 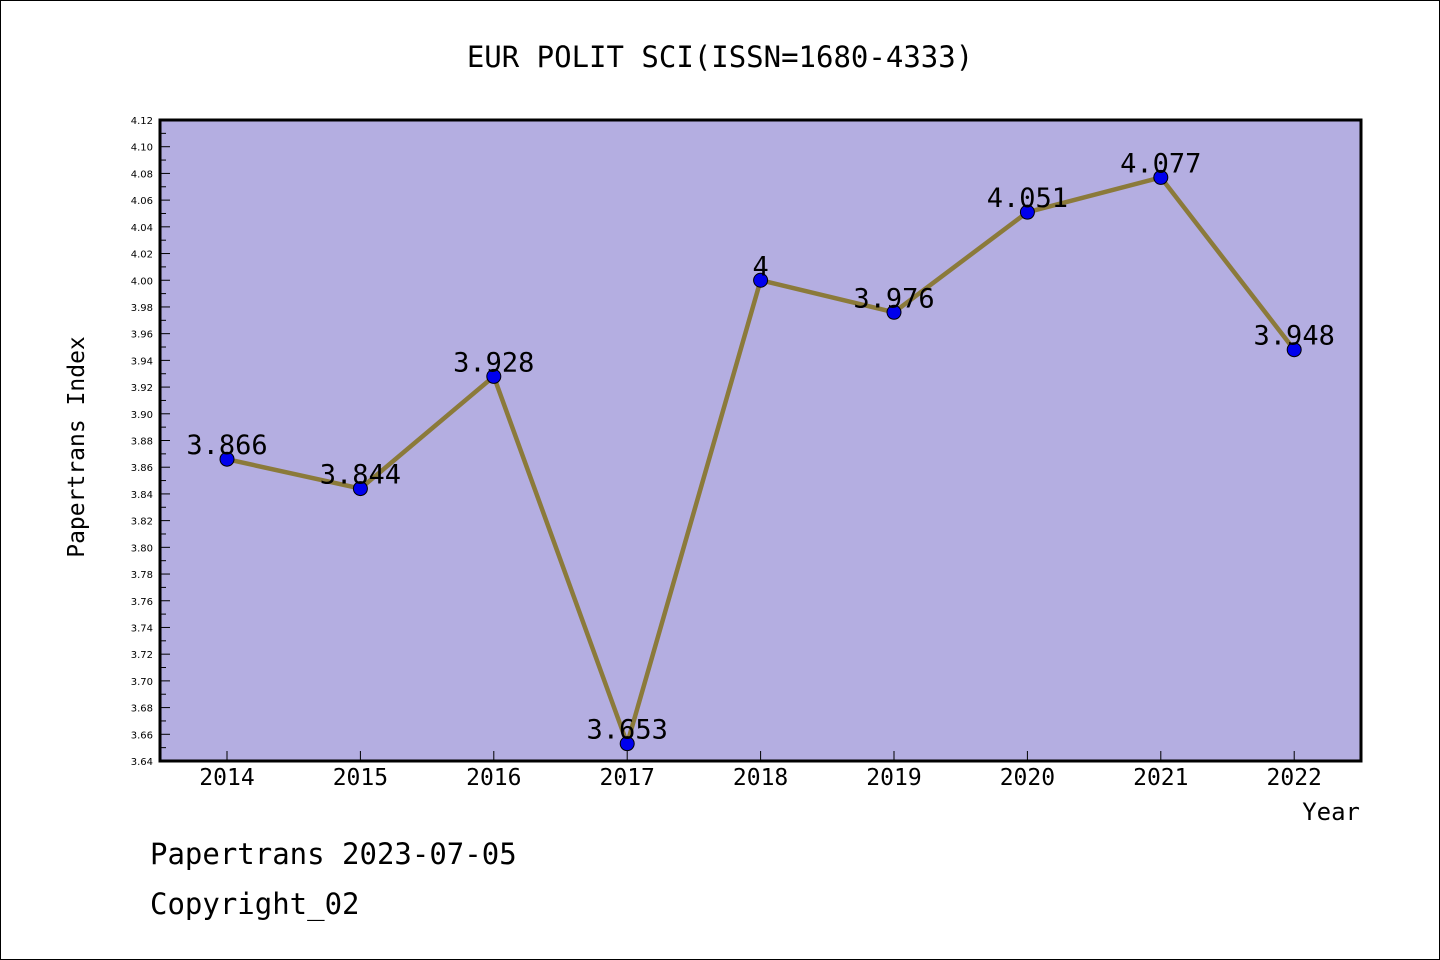 I want to click on data-label: 3.976, so click(x=893, y=298).